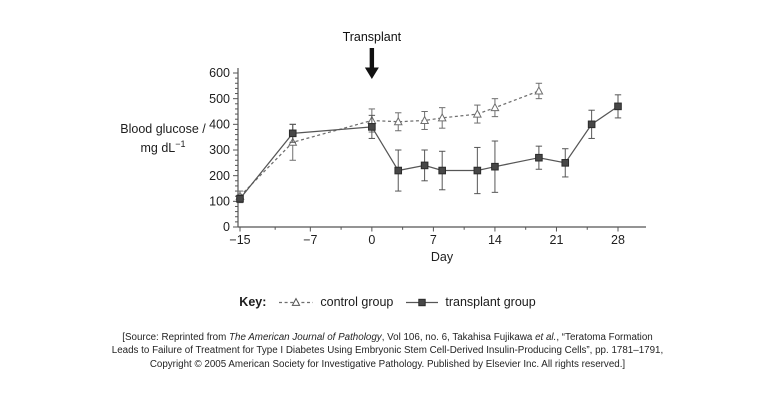  I want to click on legend-label-control: control group, so click(357, 302).